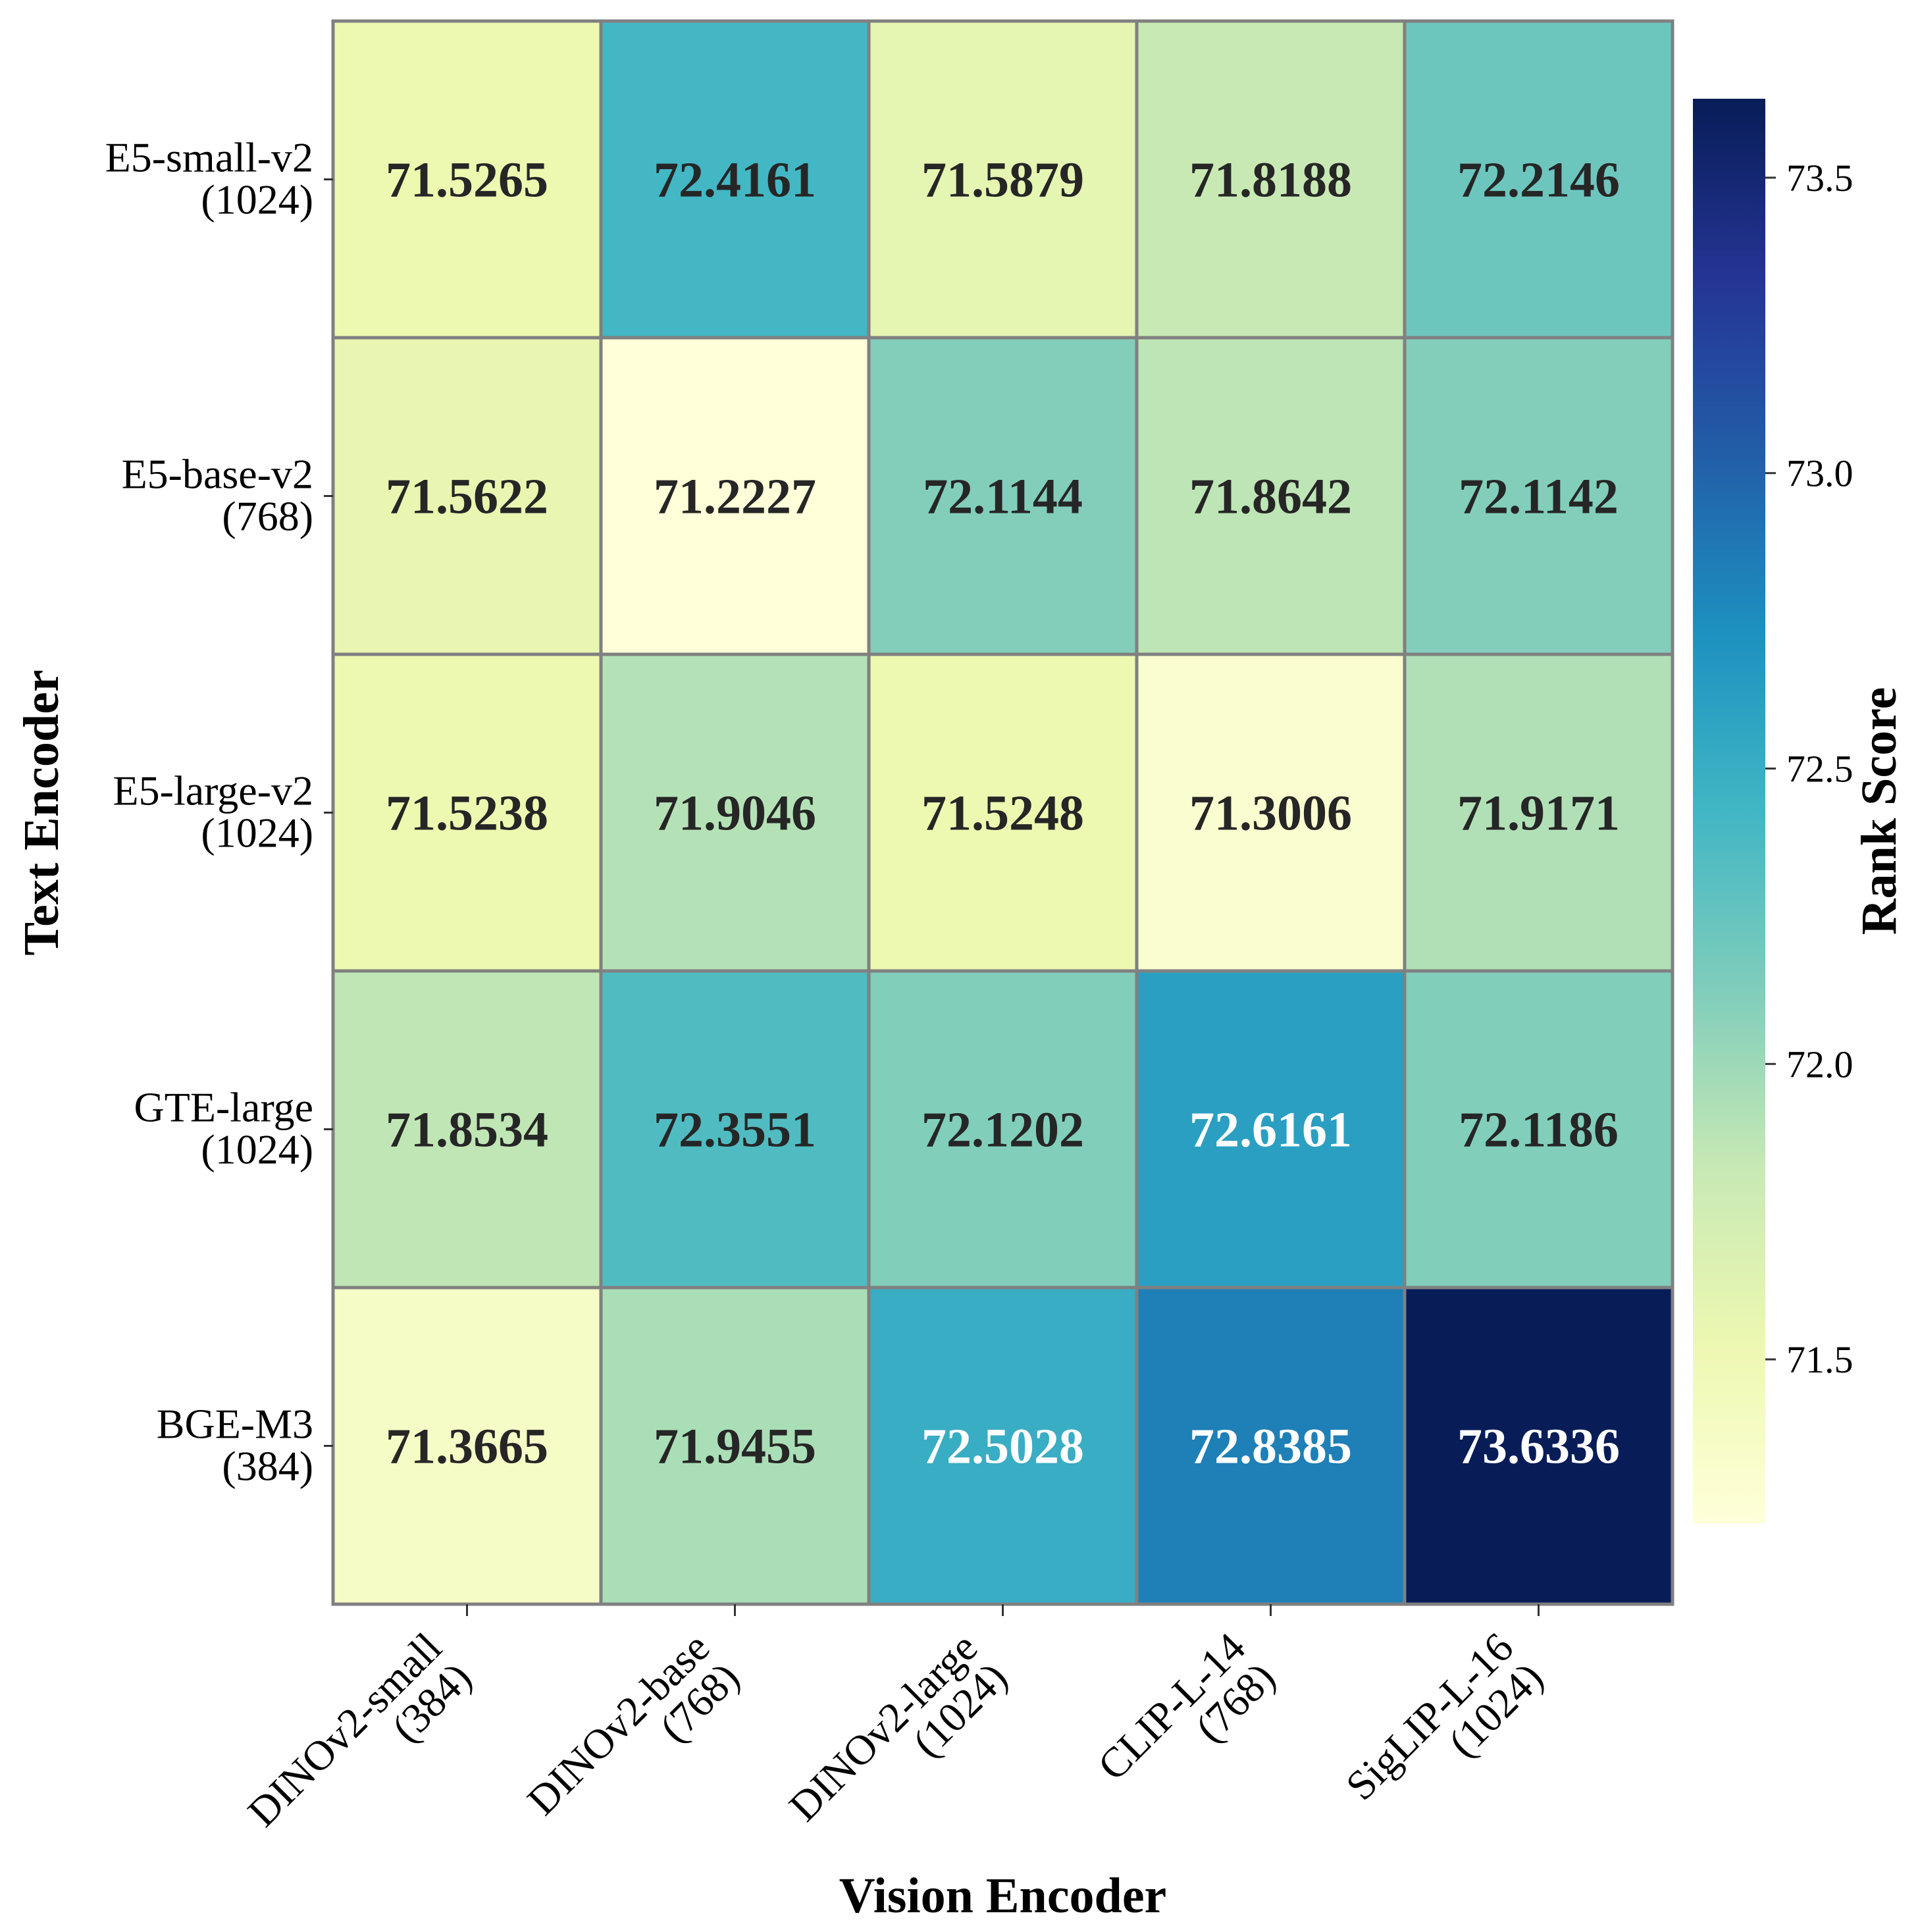 The height and width of the screenshot is (1932, 1920). I want to click on cell-value-label: 71.8534, so click(467, 1130).